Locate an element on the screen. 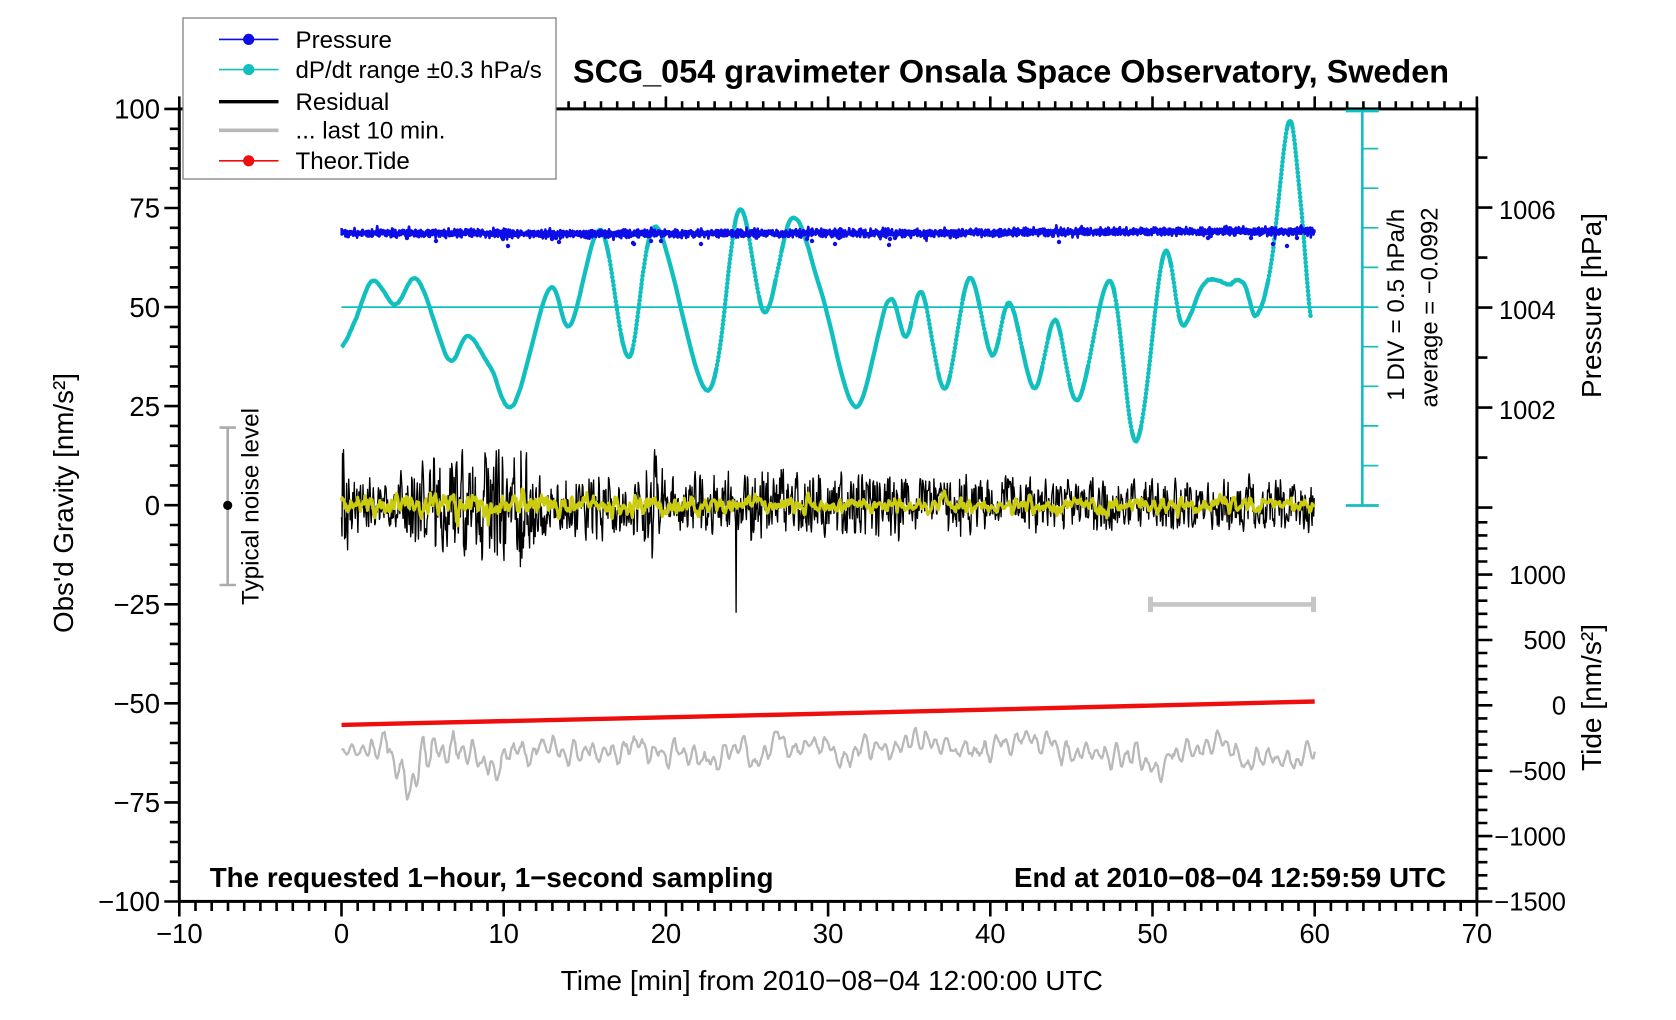 This screenshot has width=1676, height=1020. svg-text: Pressure is located at coordinates (344, 40).